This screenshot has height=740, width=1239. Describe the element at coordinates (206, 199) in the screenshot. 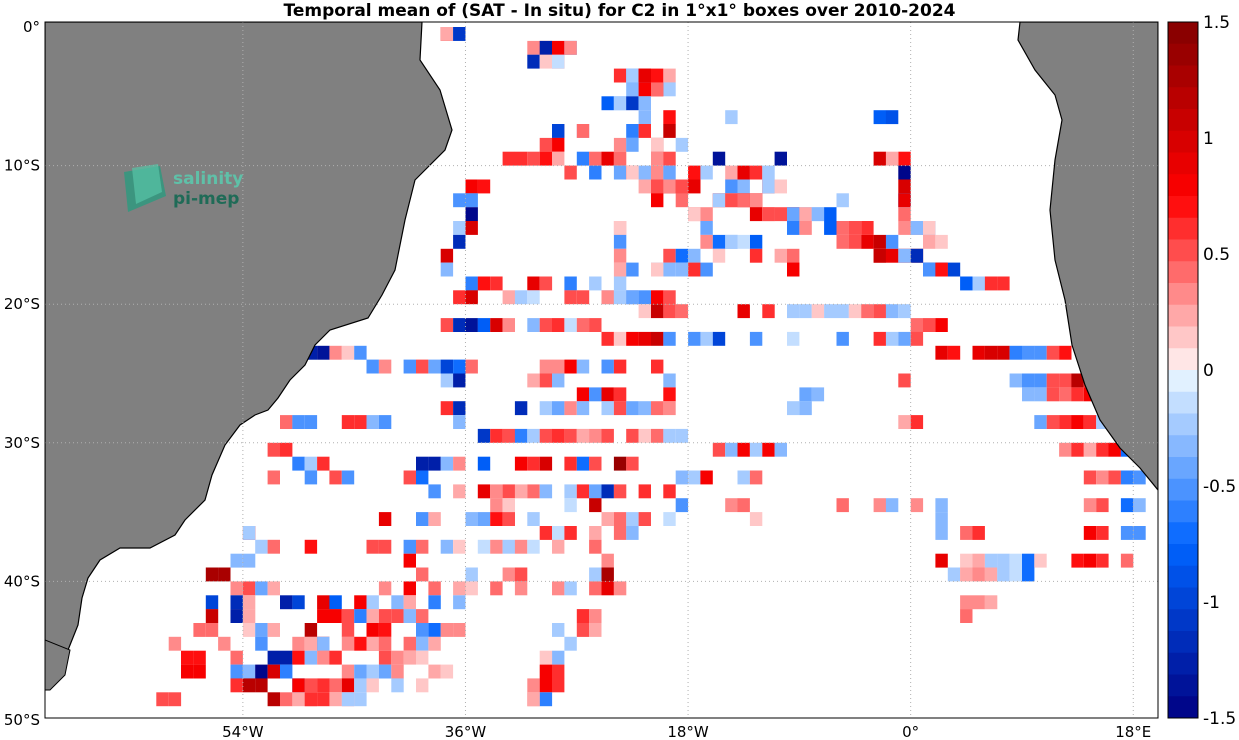

I see `logo-line2: pi-mep` at that location.